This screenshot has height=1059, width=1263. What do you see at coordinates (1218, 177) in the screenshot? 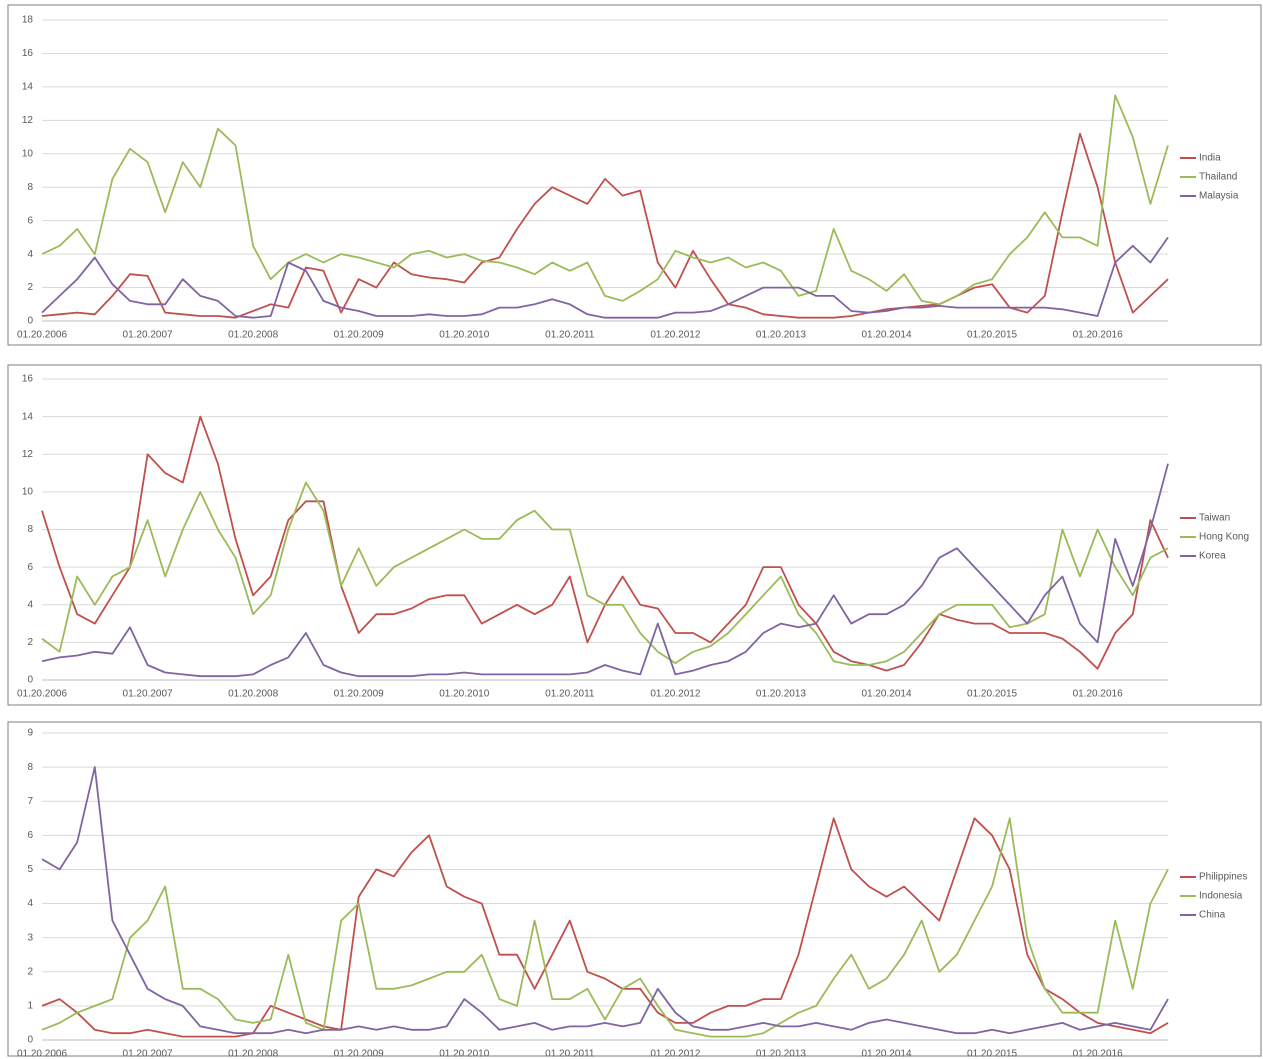
I see `legend-label: Thailand` at bounding box center [1218, 177].